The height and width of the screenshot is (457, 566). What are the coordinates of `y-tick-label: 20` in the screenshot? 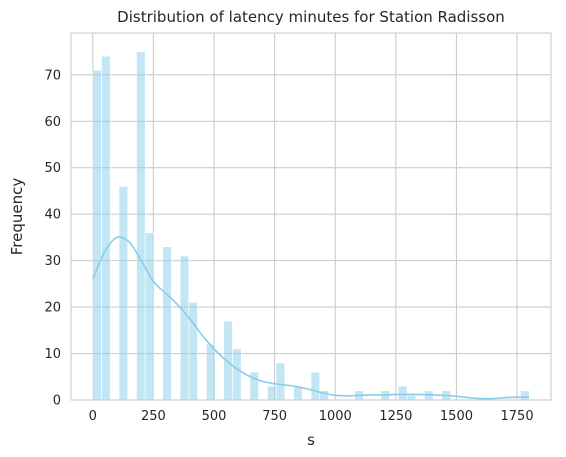 It's located at (52, 308).